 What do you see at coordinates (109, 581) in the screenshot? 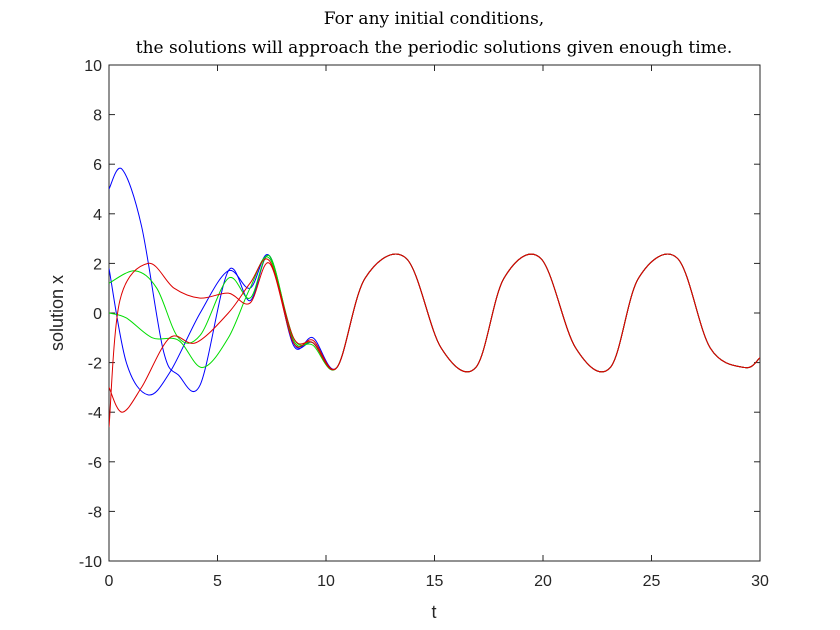
I see `x-tick-label: 0` at bounding box center [109, 581].